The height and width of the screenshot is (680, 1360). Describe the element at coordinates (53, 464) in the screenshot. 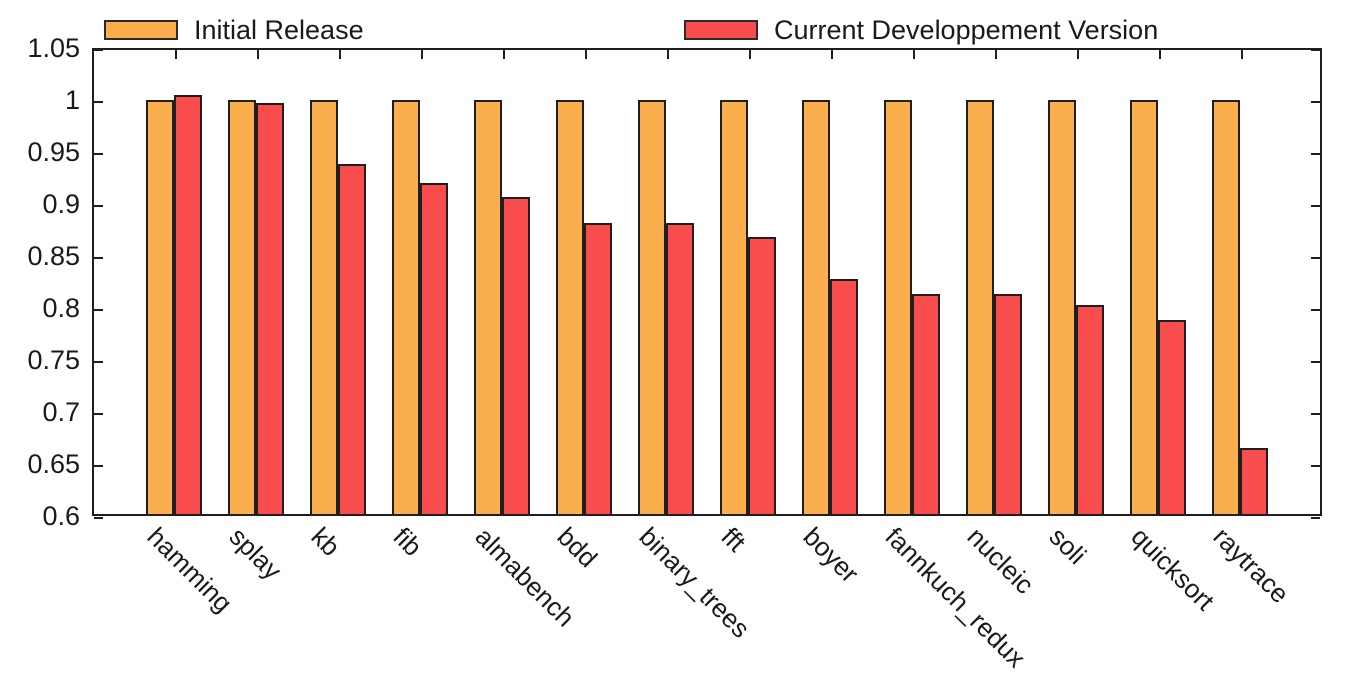

I see `y-tick-label: 0.65` at that location.